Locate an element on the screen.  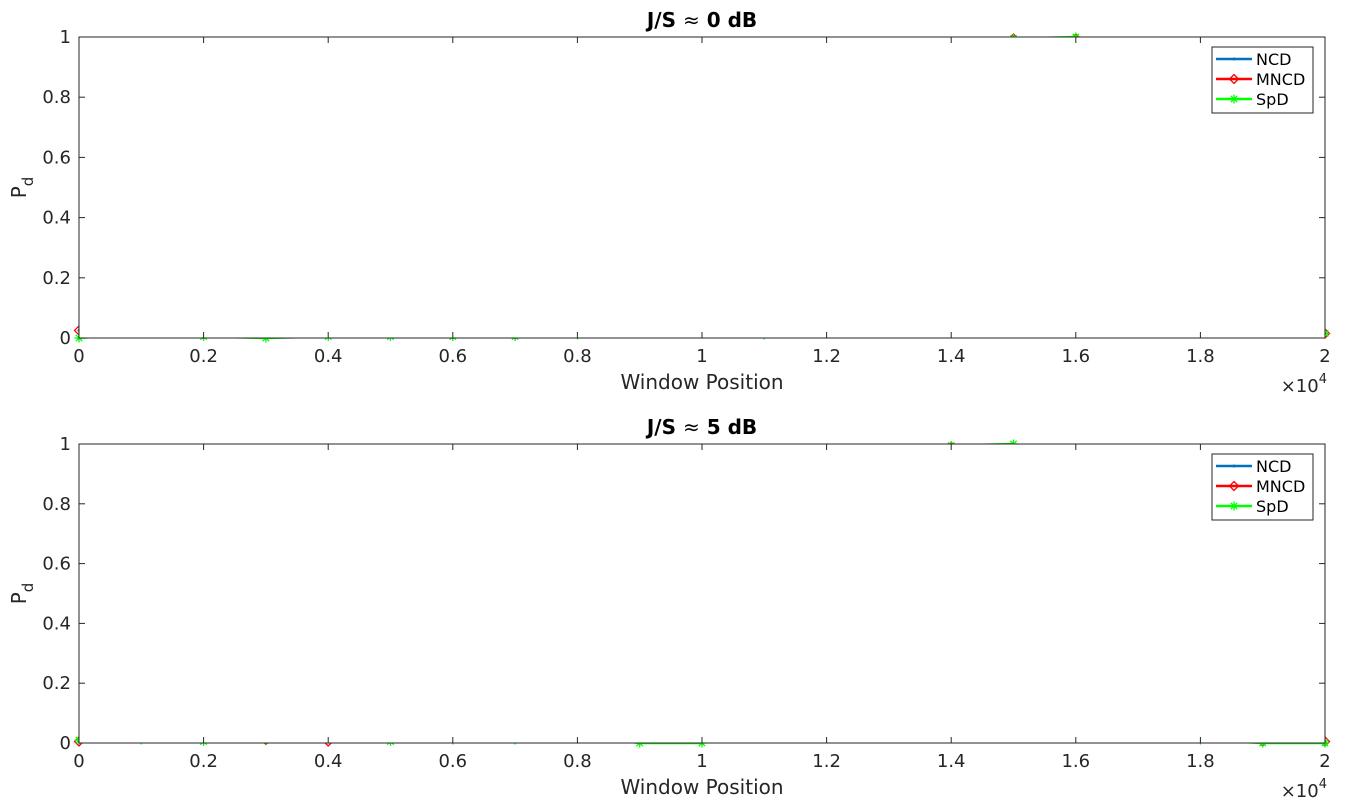
chart-title: J/S ≈ 5 dB is located at coordinates (701, 427).